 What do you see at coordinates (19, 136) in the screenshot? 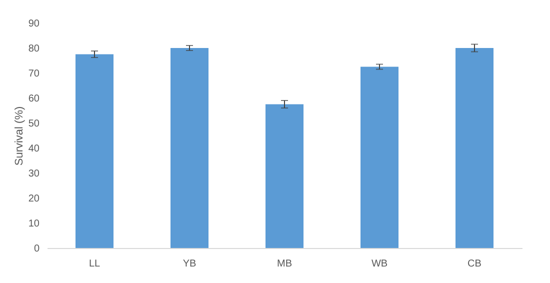
I see `y-axis-title: Survival (%)` at bounding box center [19, 136].